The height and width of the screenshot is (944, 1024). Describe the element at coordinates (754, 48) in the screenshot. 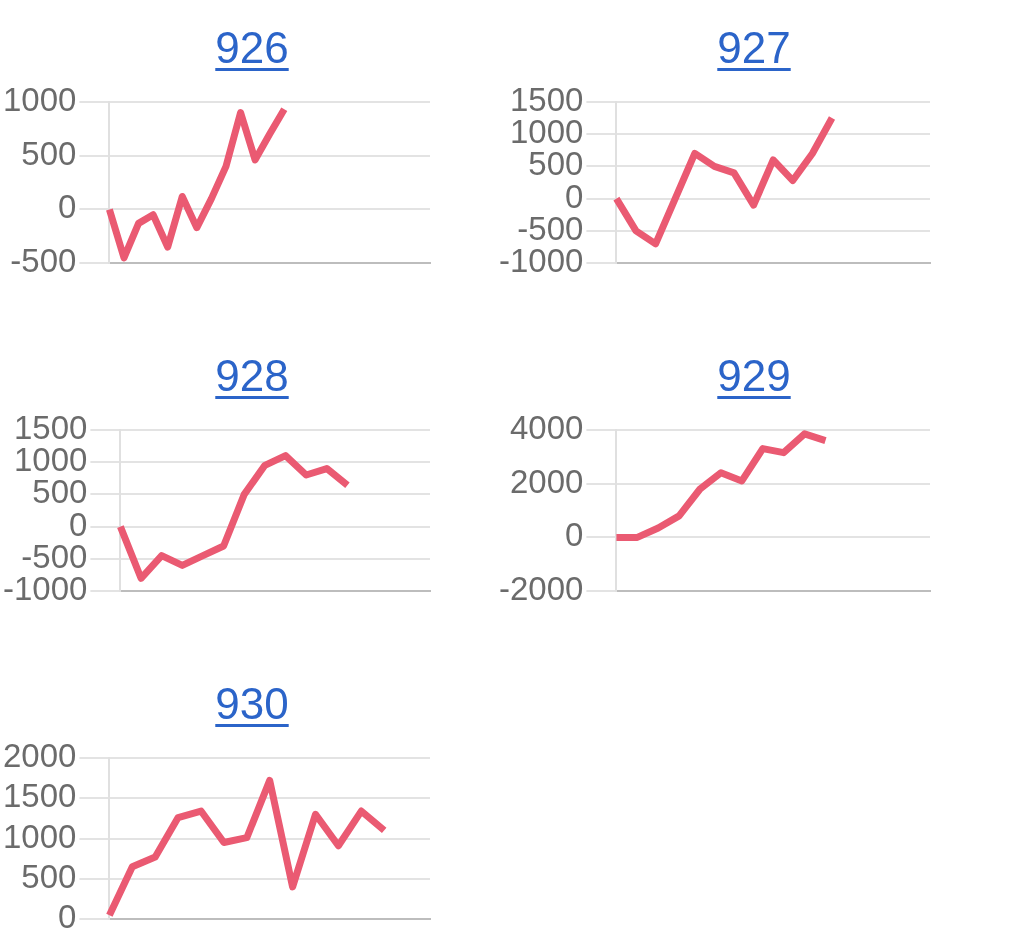

I see `chart-title: 927` at that location.